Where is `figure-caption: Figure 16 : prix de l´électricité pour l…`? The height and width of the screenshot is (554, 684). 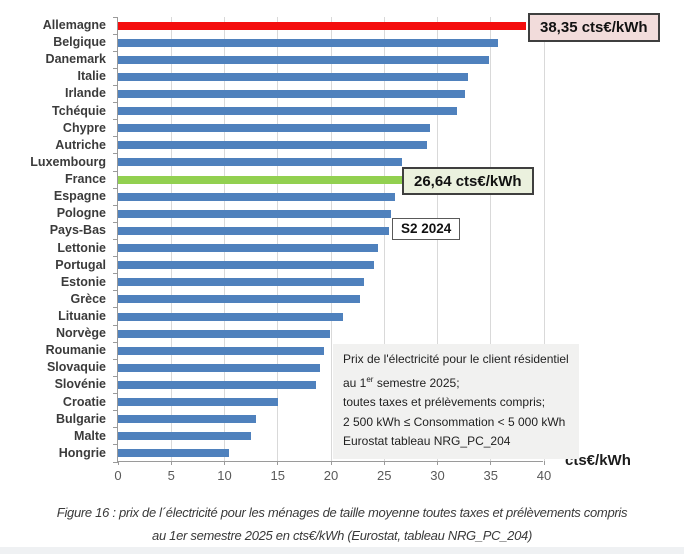 figure-caption: Figure 16 : prix de l´électricité pour l… is located at coordinates (342, 524).